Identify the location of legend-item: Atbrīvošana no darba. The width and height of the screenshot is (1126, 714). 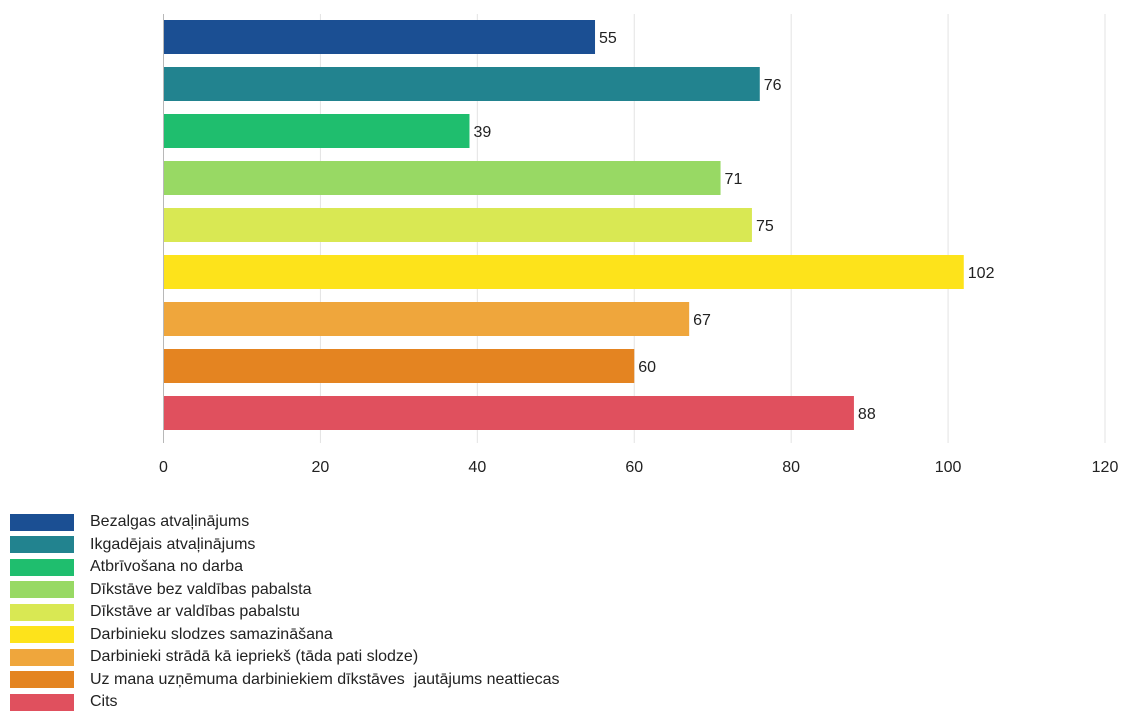
(285, 567).